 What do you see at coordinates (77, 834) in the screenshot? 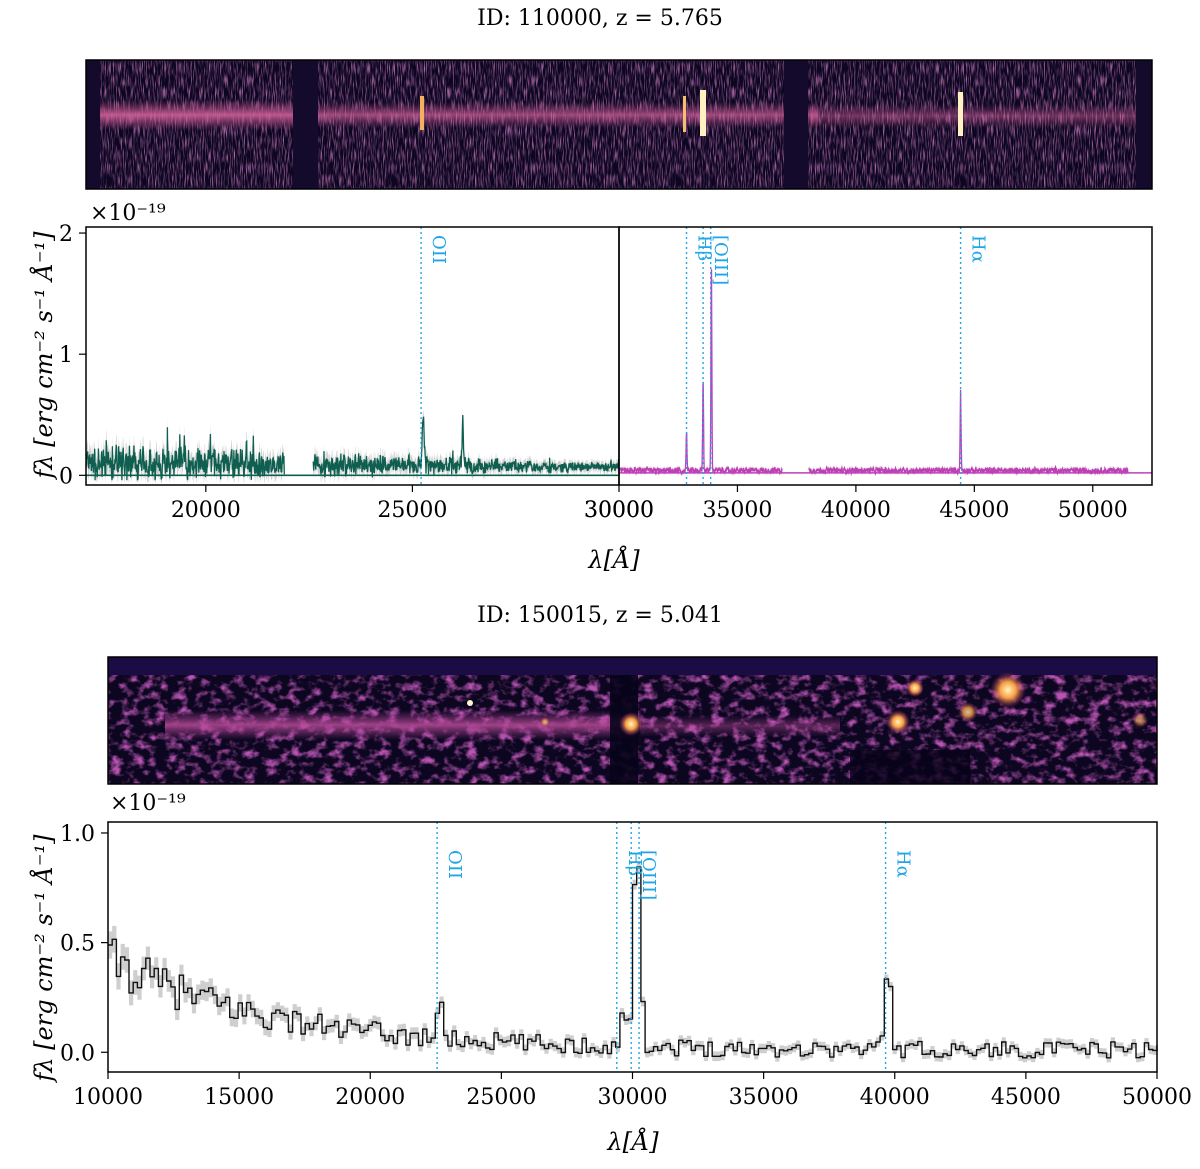
I see `y-tick-label: 1.0` at bounding box center [77, 834].